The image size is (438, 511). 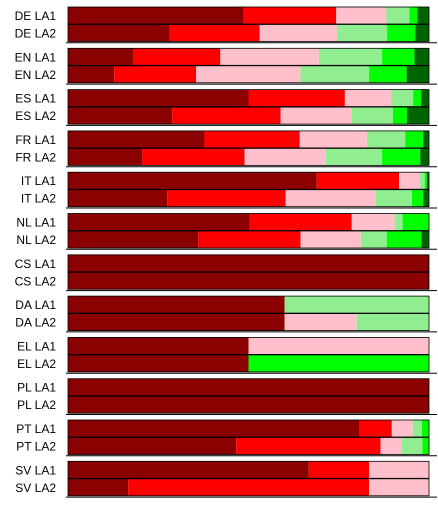 What do you see at coordinates (36, 429) in the screenshot?
I see `row-label: PT LA1` at bounding box center [36, 429].